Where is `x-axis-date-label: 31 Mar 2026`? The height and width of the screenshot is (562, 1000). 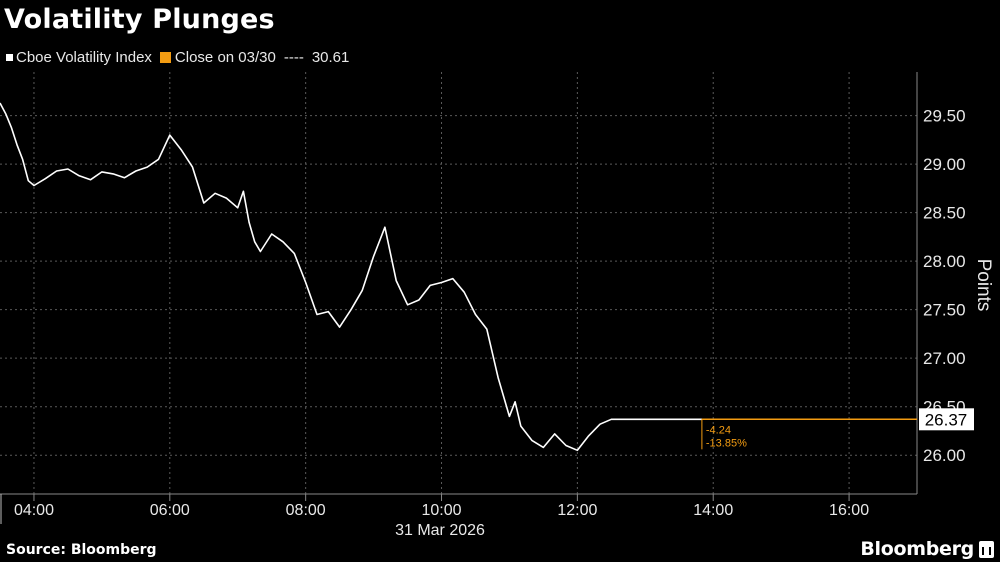 x-axis-date-label: 31 Mar 2026 is located at coordinates (440, 530).